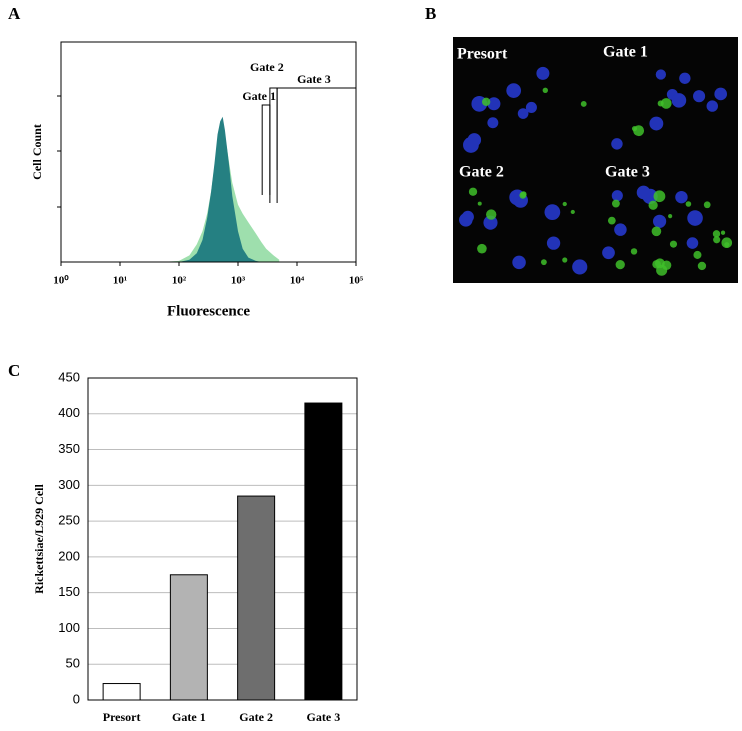 The image size is (742, 731). I want to click on y-axis-label: Cell Count, so click(37, 152).